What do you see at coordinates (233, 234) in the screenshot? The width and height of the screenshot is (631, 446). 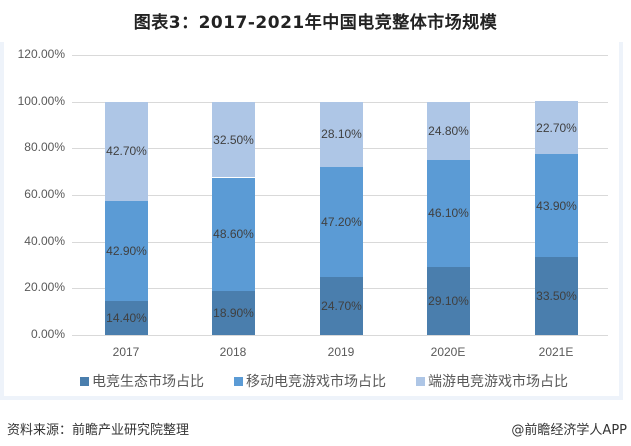 I see `bar-segment-label: 48.60%` at bounding box center [233, 234].